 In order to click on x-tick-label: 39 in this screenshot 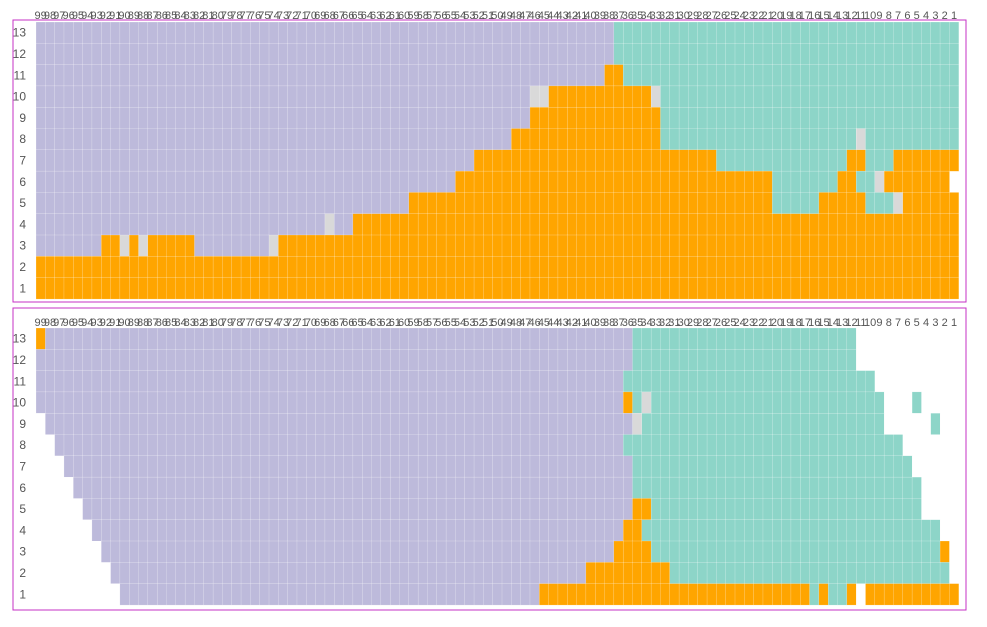, I will do `click(600, 323)`.